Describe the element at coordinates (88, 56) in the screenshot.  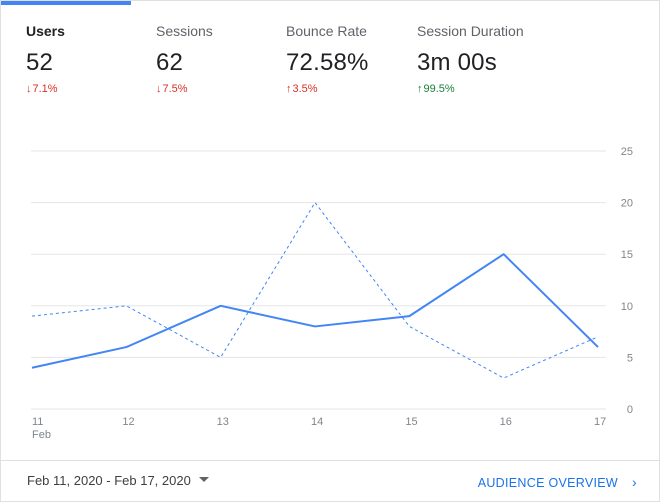
I see `metric-tab-users: Users 52 ↓7.1%` at that location.